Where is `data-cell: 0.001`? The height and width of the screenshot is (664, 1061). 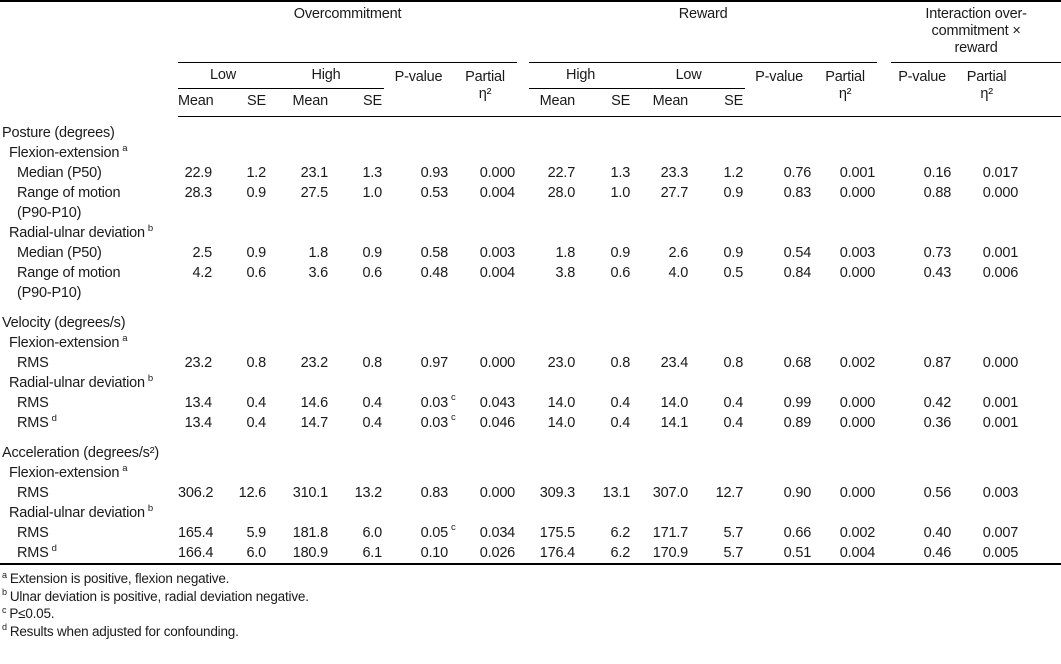
data-cell: 0.001 is located at coordinates (1000, 253).